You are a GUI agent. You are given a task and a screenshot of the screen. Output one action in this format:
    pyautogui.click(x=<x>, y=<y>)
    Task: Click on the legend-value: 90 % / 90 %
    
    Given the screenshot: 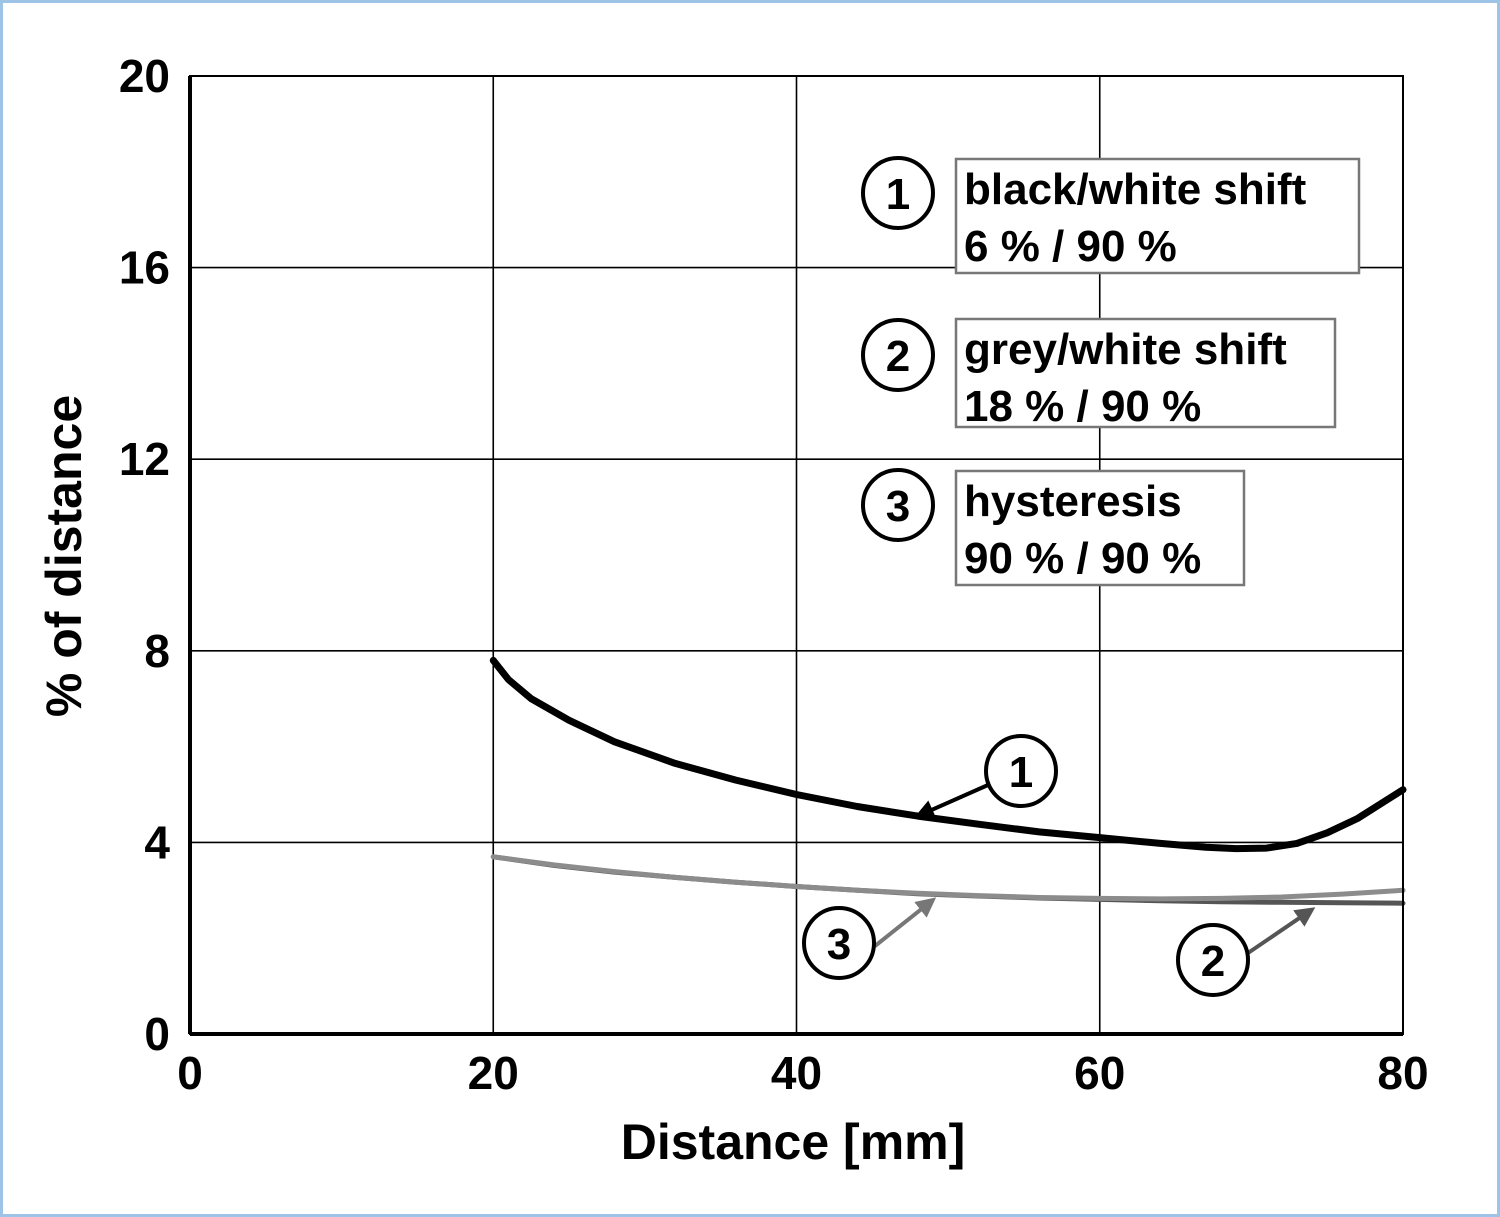 What is the action you would take?
    pyautogui.click(x=1082, y=558)
    